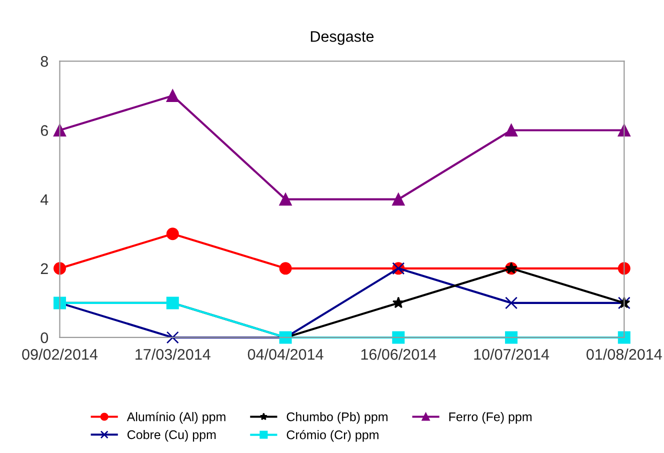 The width and height of the screenshot is (664, 453). I want to click on legend-label: Cobre (Cu) ppm, so click(171, 436).